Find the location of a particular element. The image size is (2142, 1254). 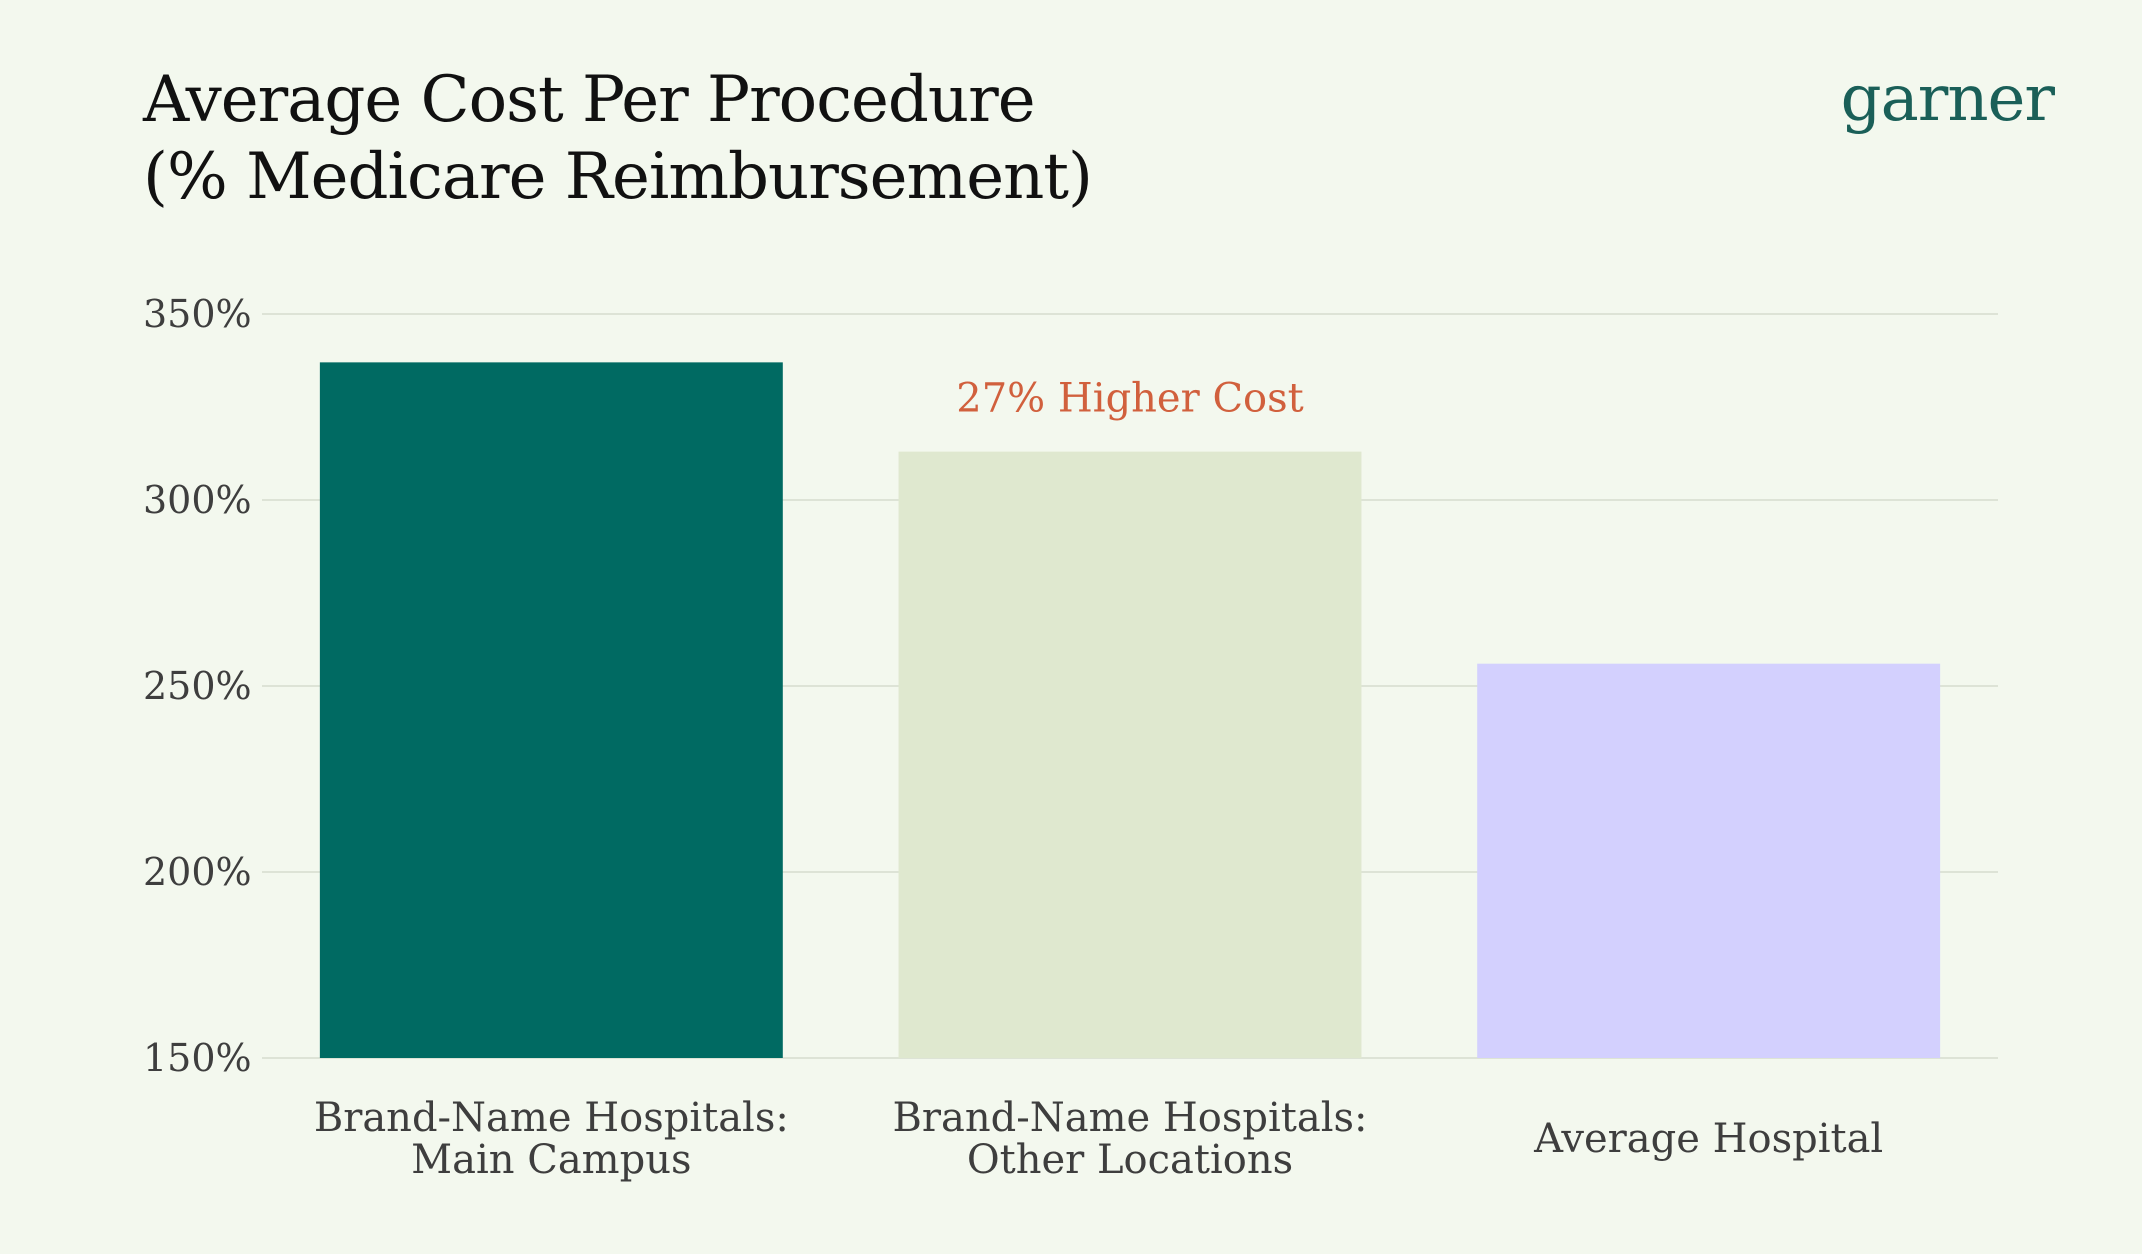

annotations: 27% Higher Cost is located at coordinates (1129, 399).